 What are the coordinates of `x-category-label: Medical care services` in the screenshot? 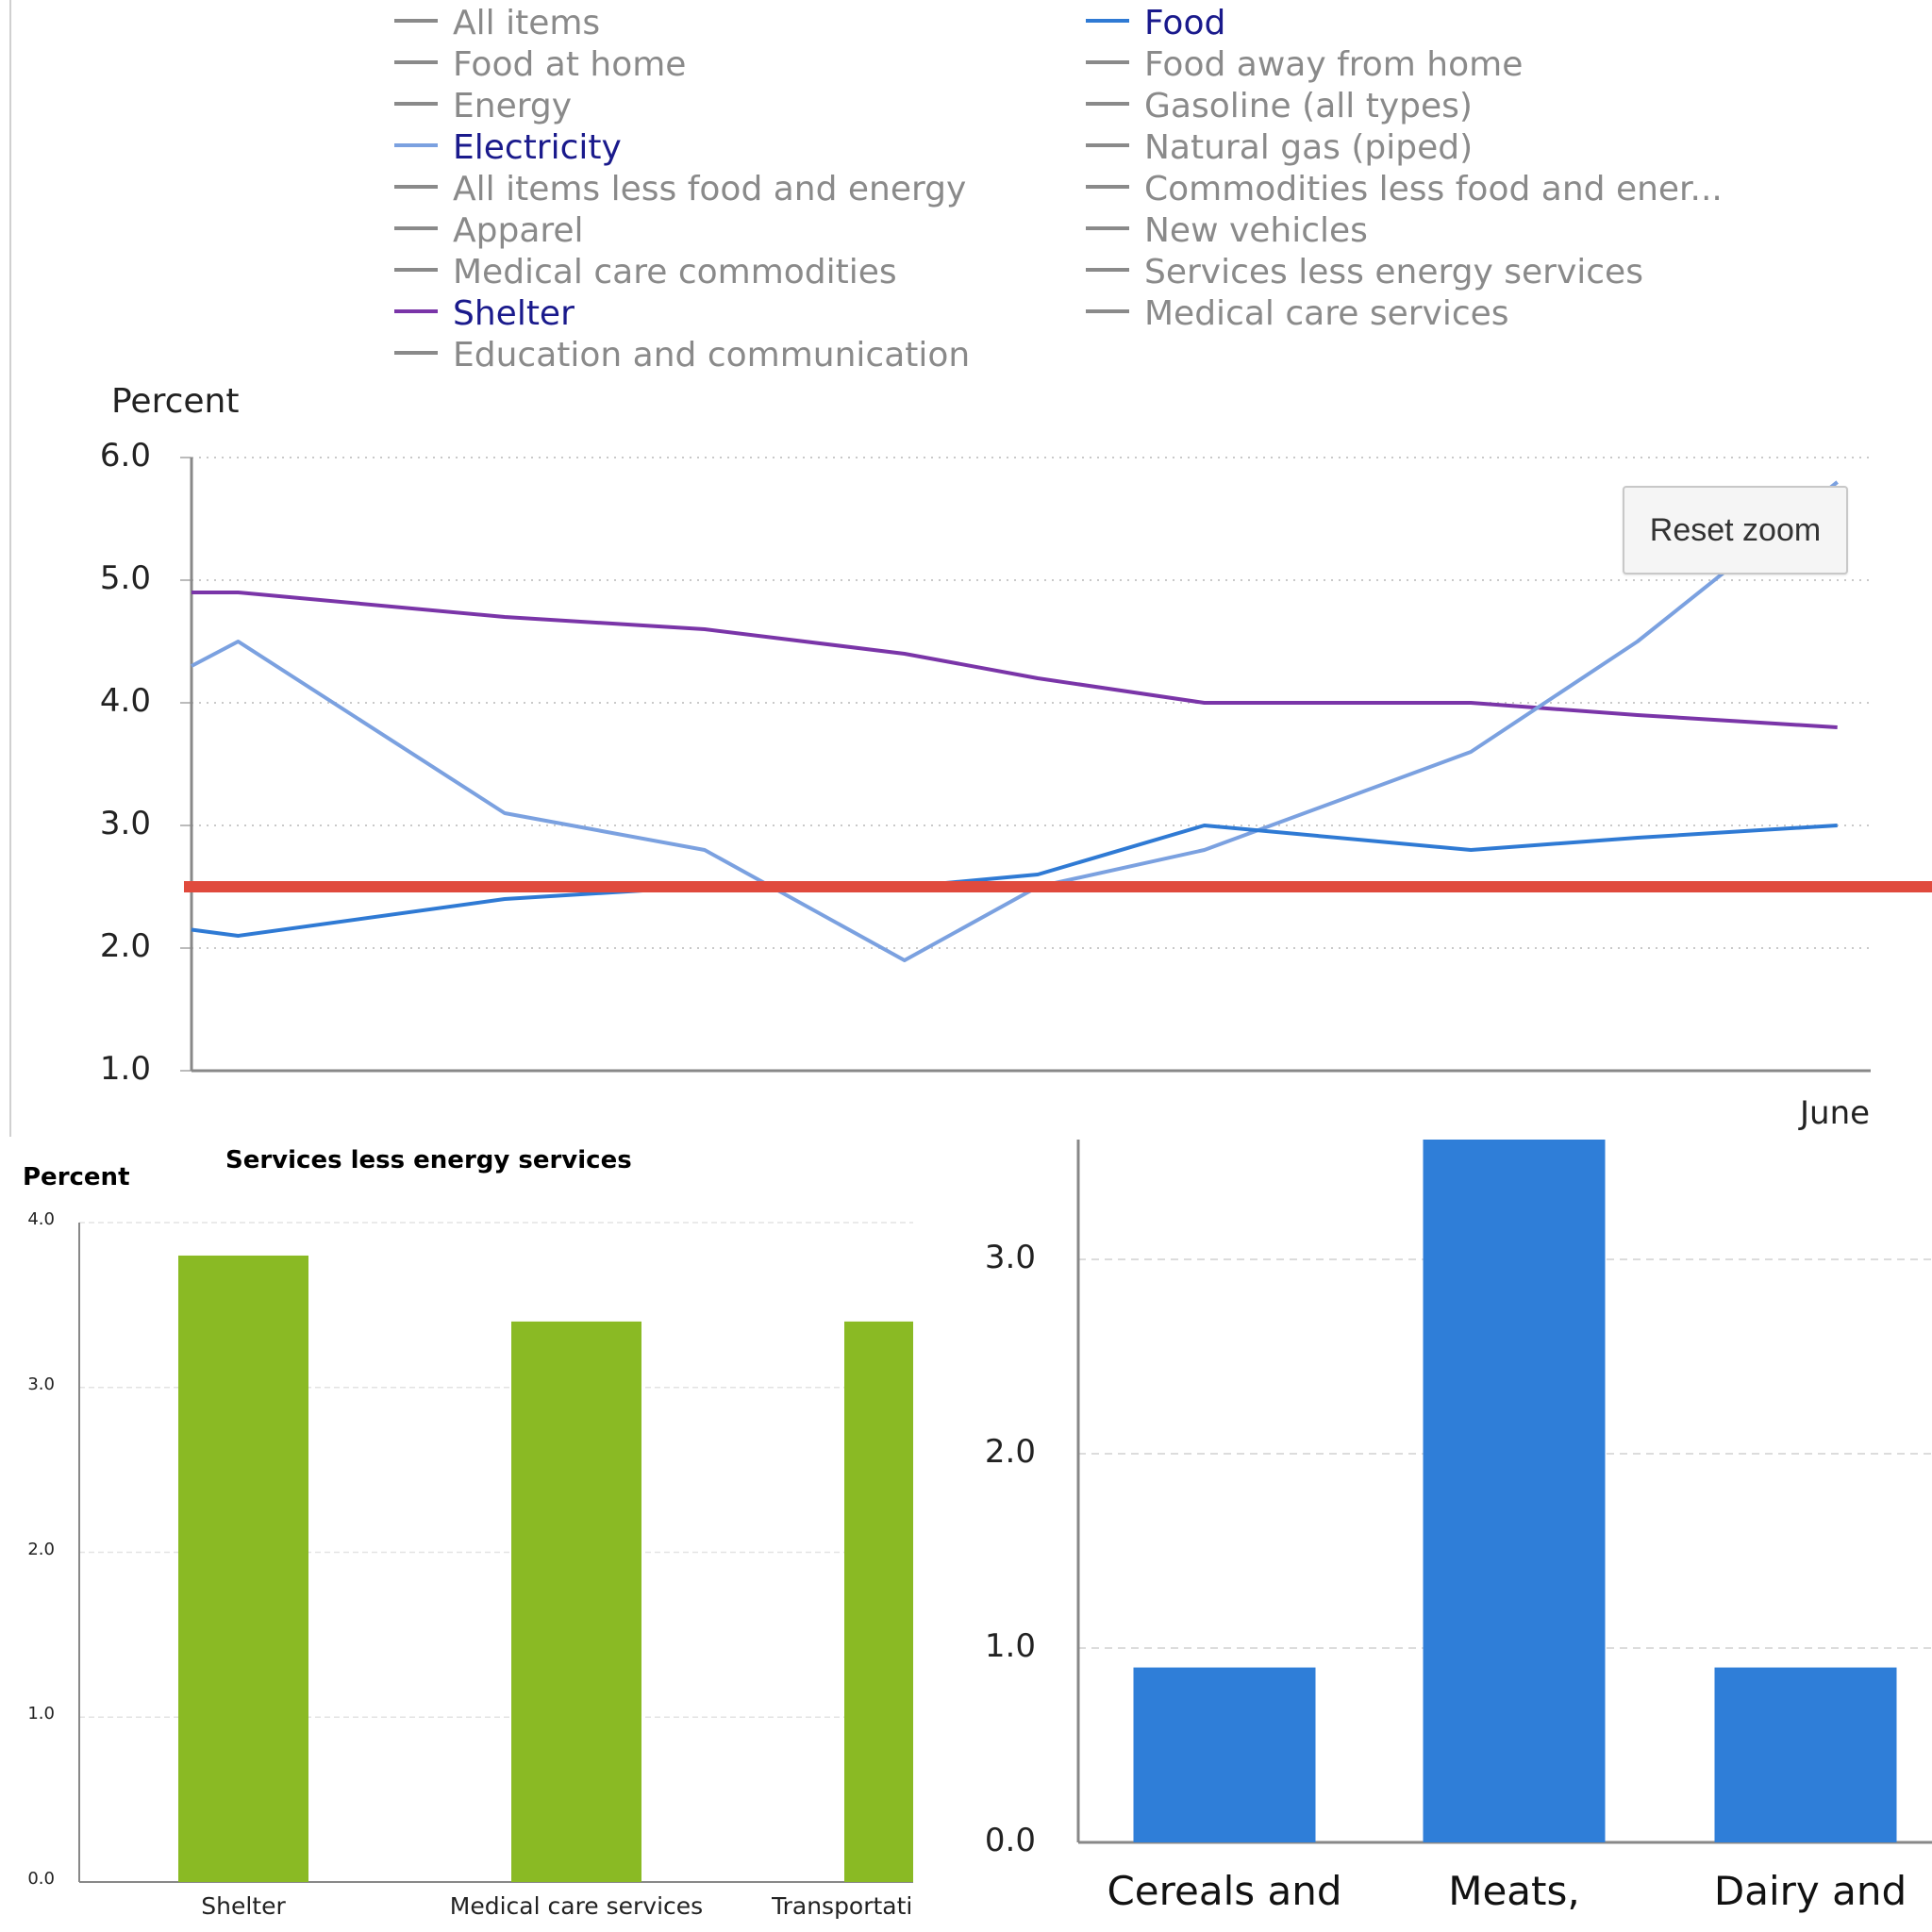 It's located at (577, 1906).